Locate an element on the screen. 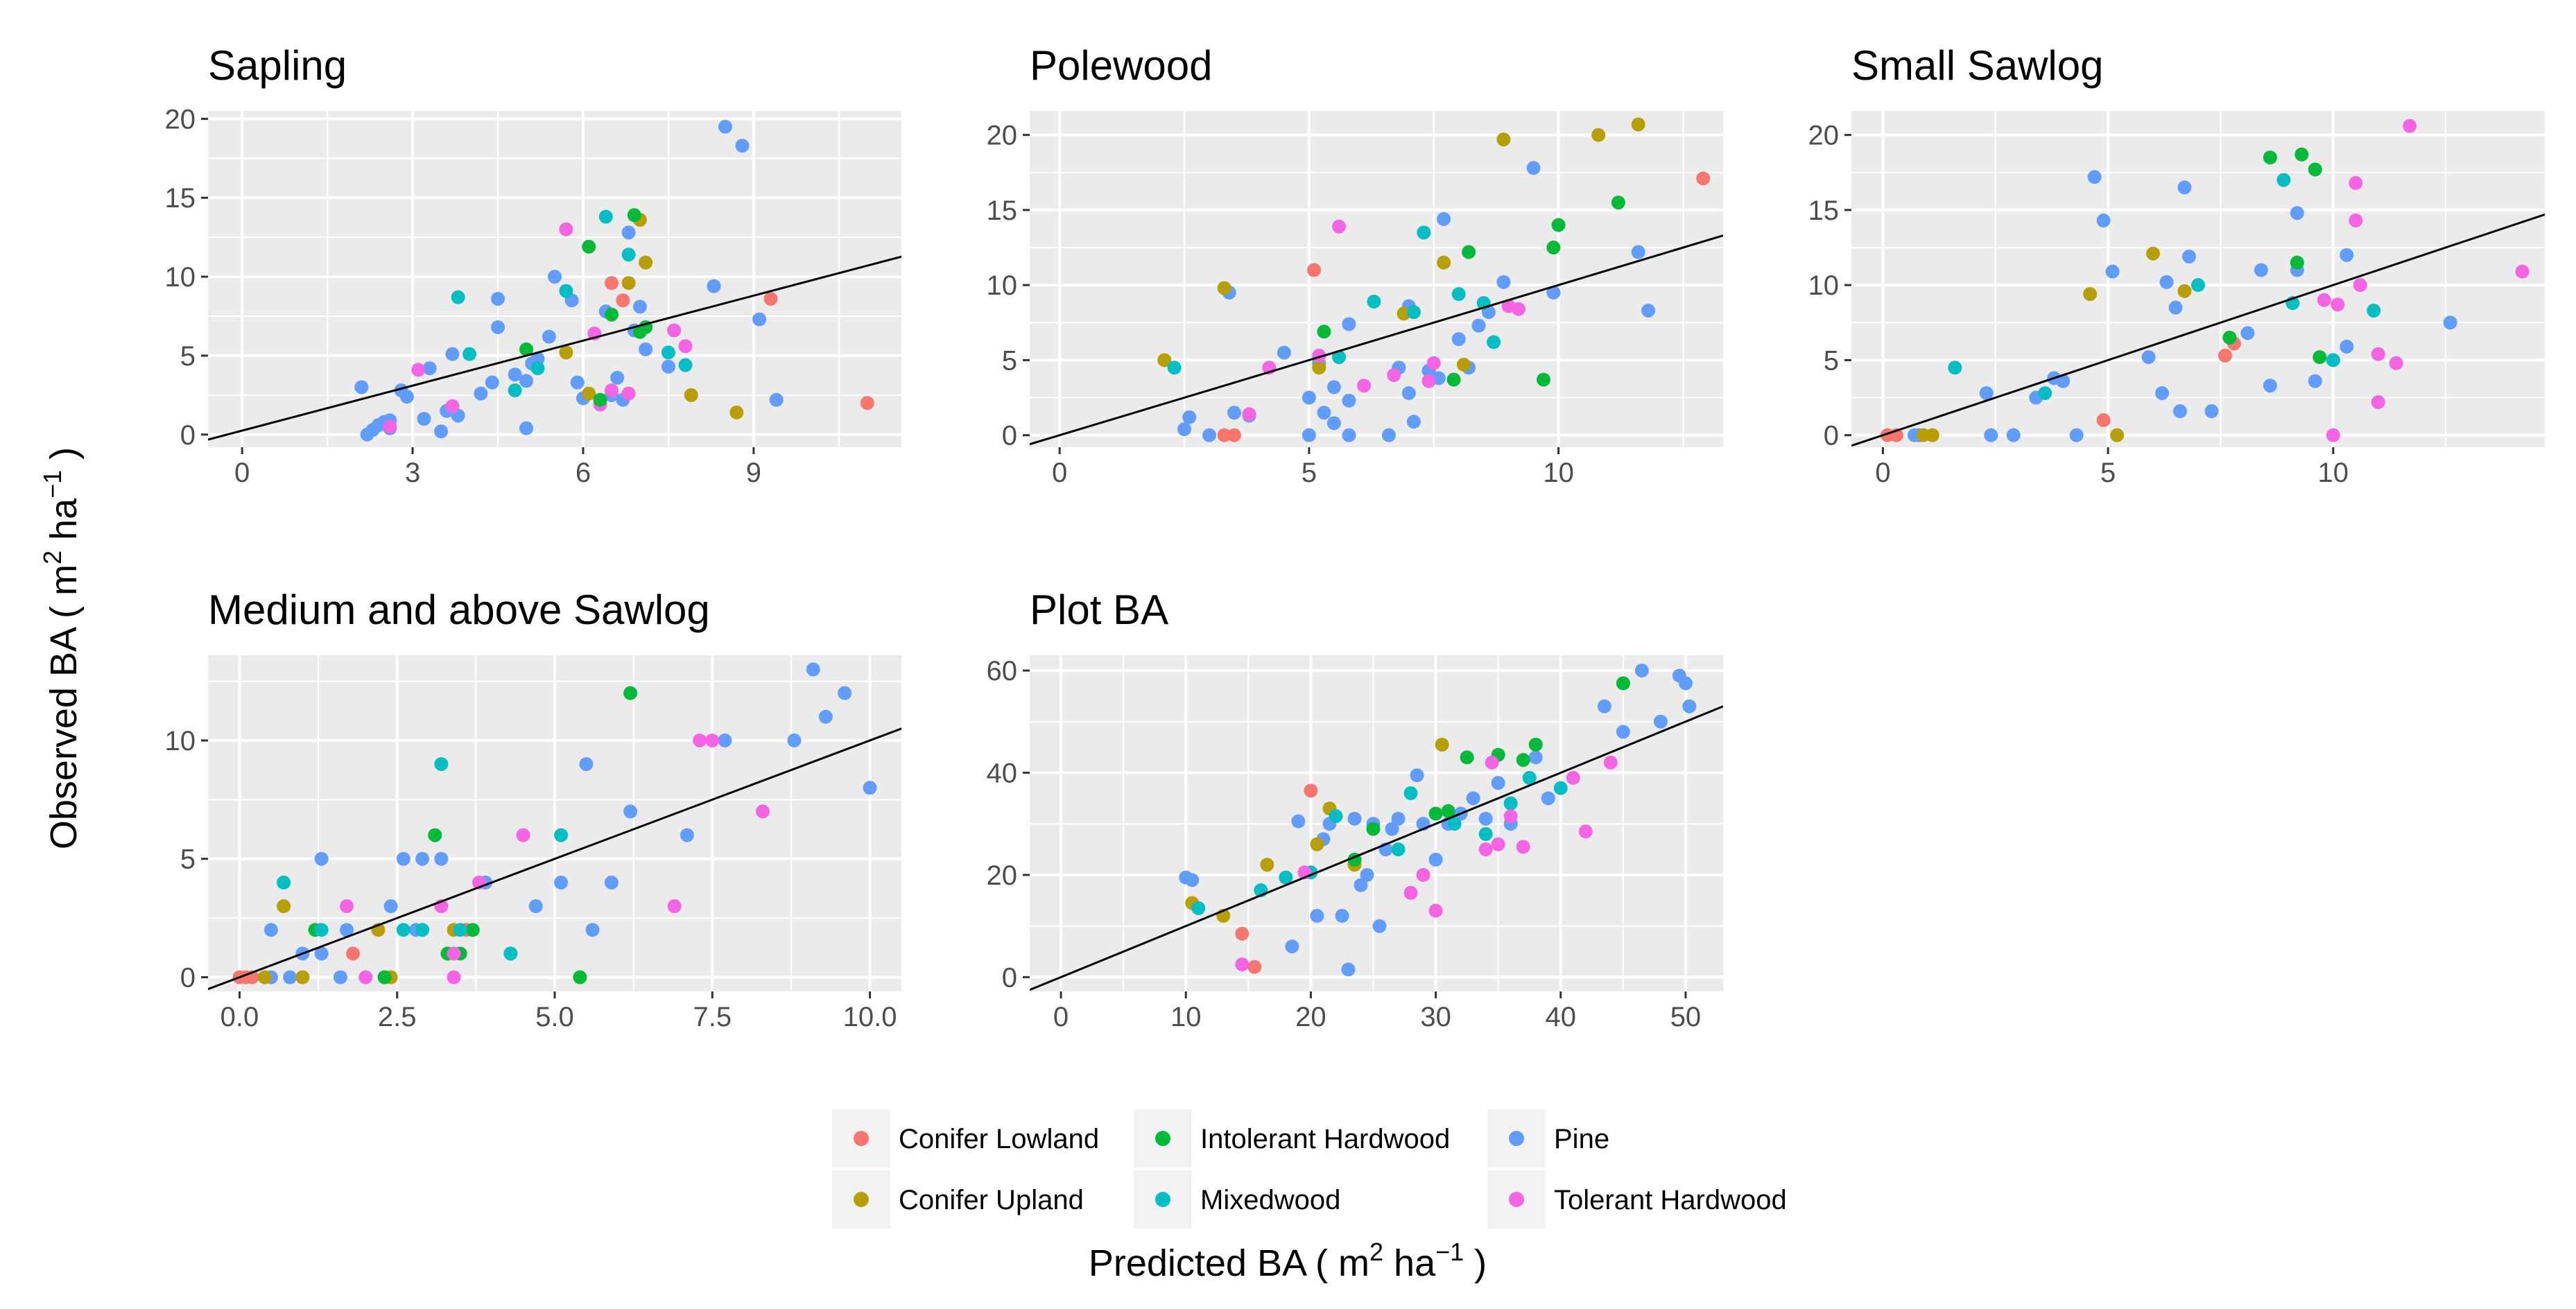 The image size is (2576, 1309). x-axis-title-unit: ha is located at coordinates (1409, 1263).